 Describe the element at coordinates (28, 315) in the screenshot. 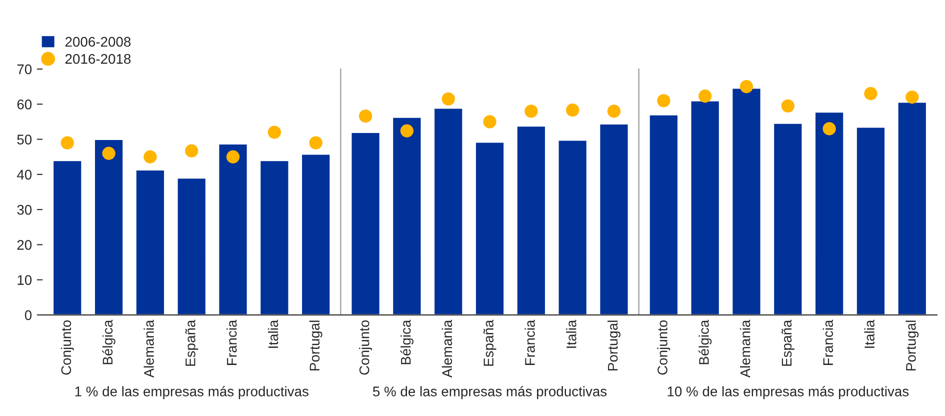

I see `y-tick-label: 0` at that location.